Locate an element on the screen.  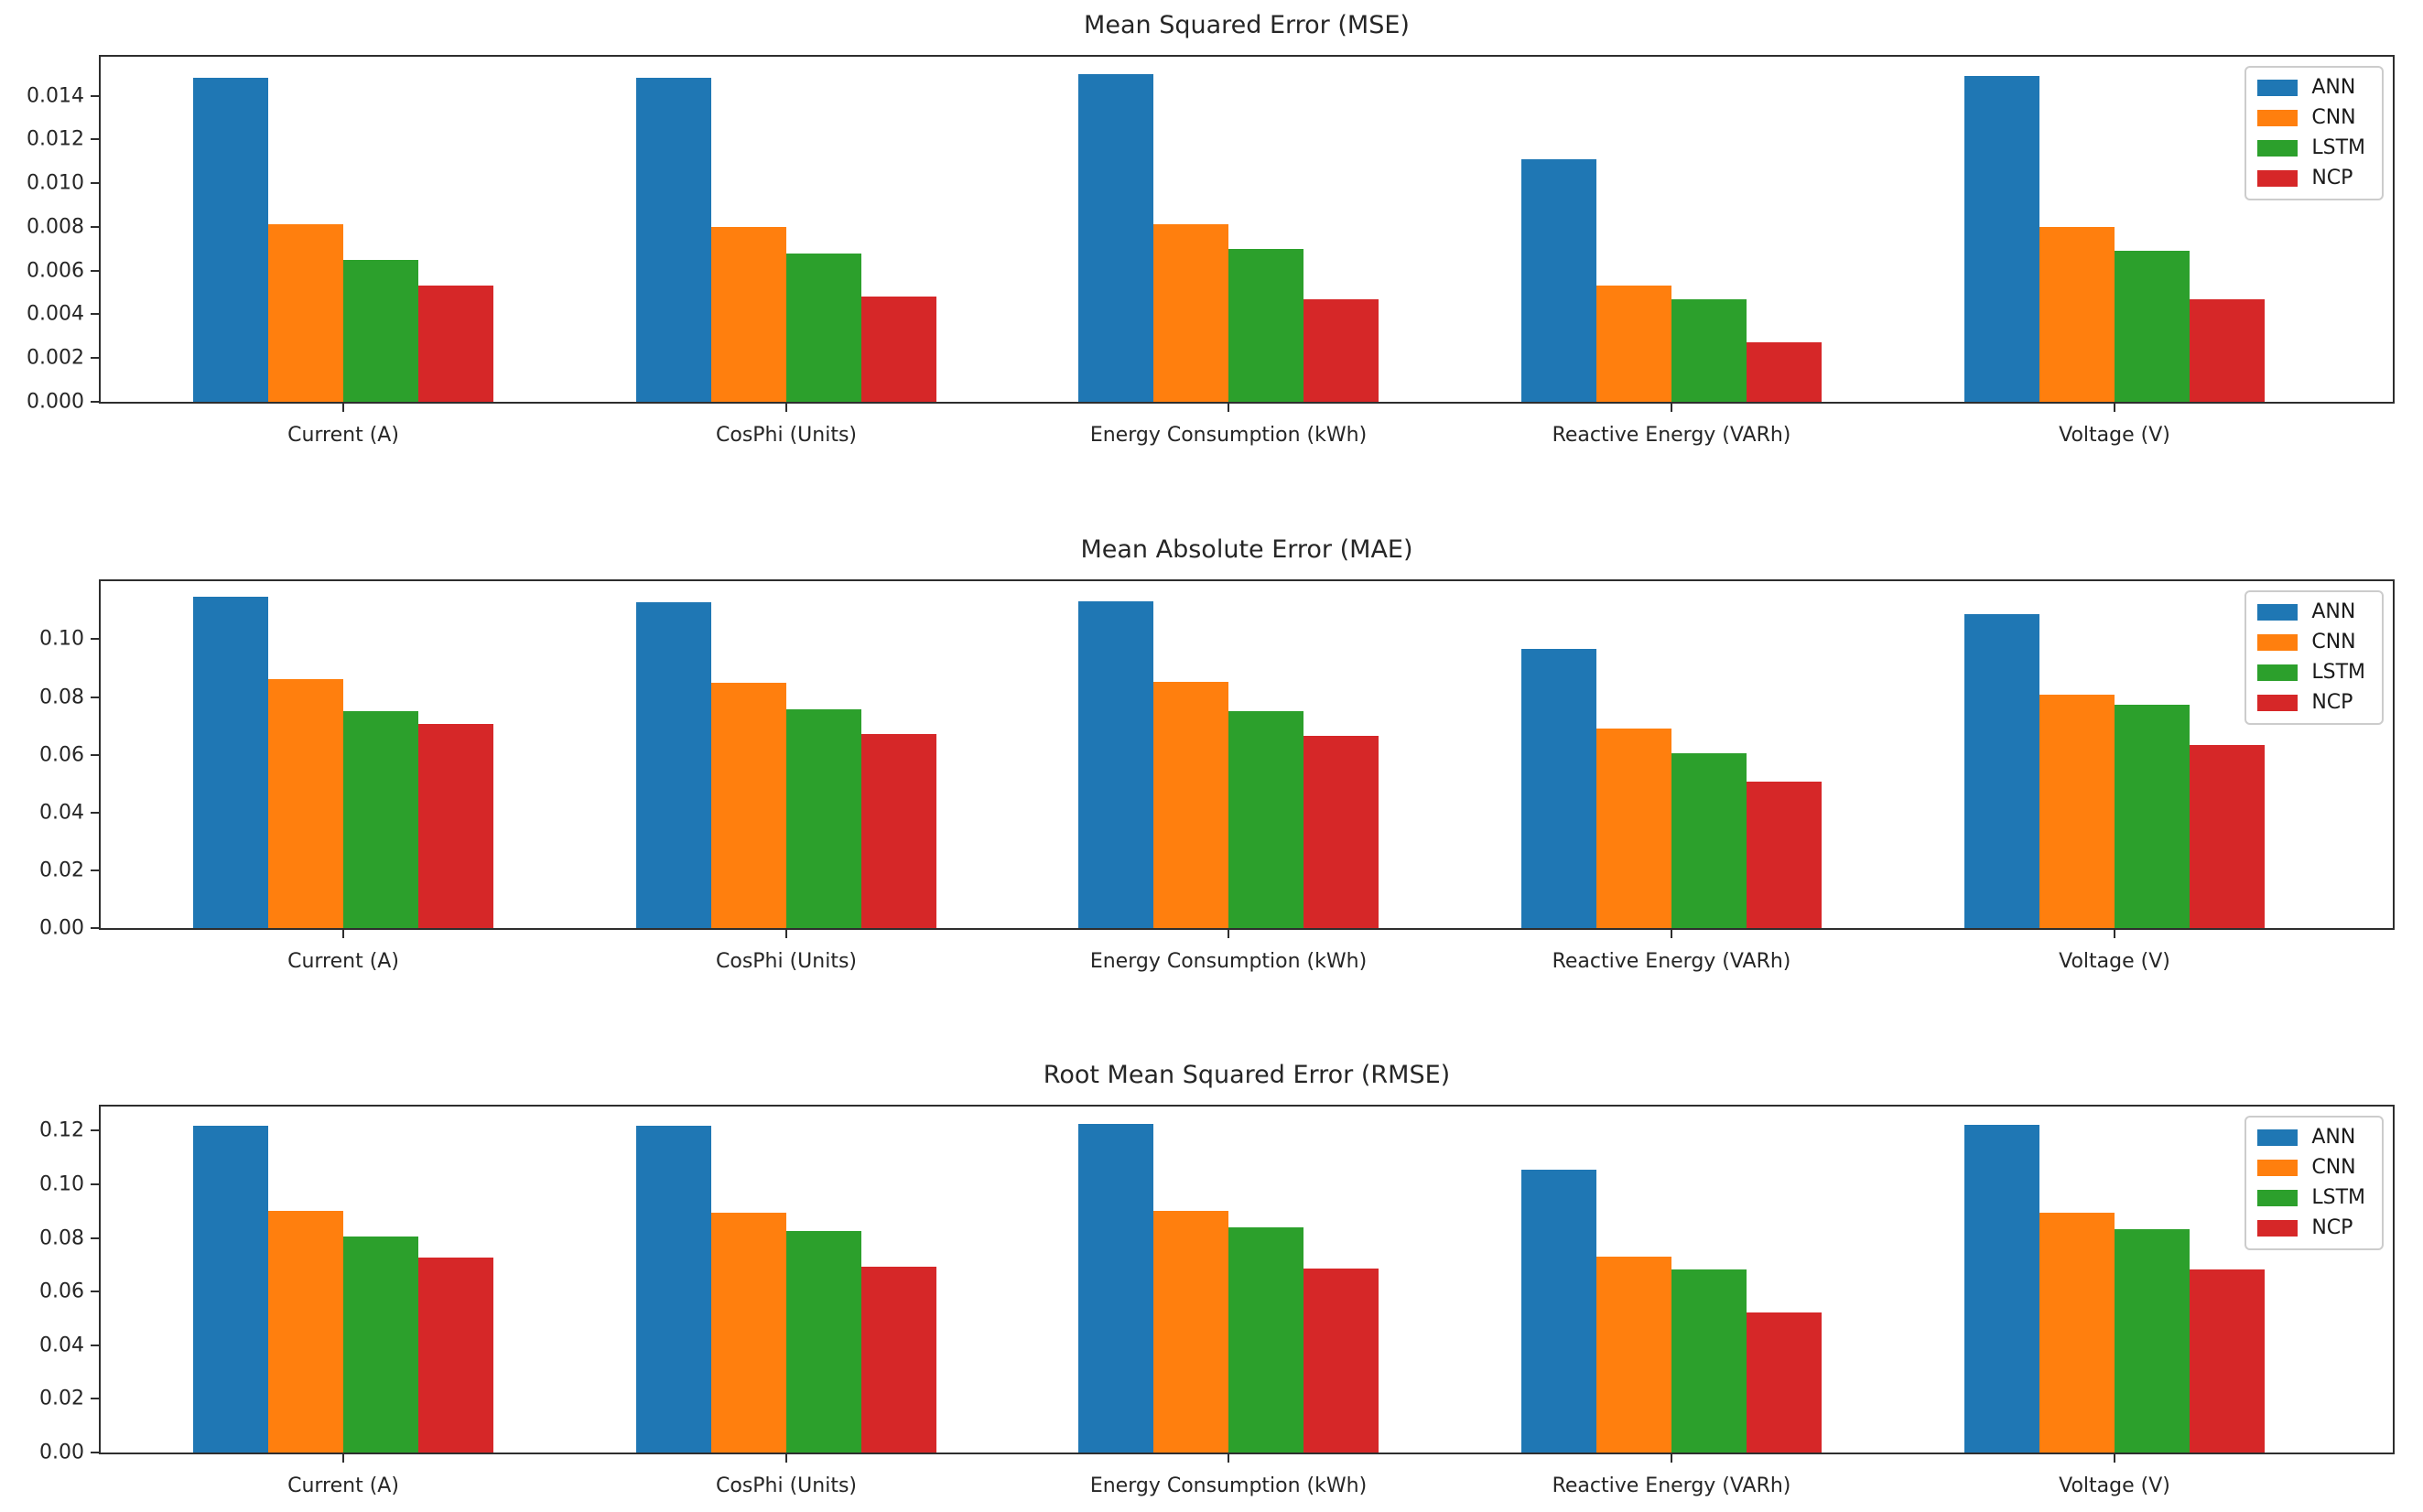
legend-row-ncp: NCP is located at coordinates (2311, 703).